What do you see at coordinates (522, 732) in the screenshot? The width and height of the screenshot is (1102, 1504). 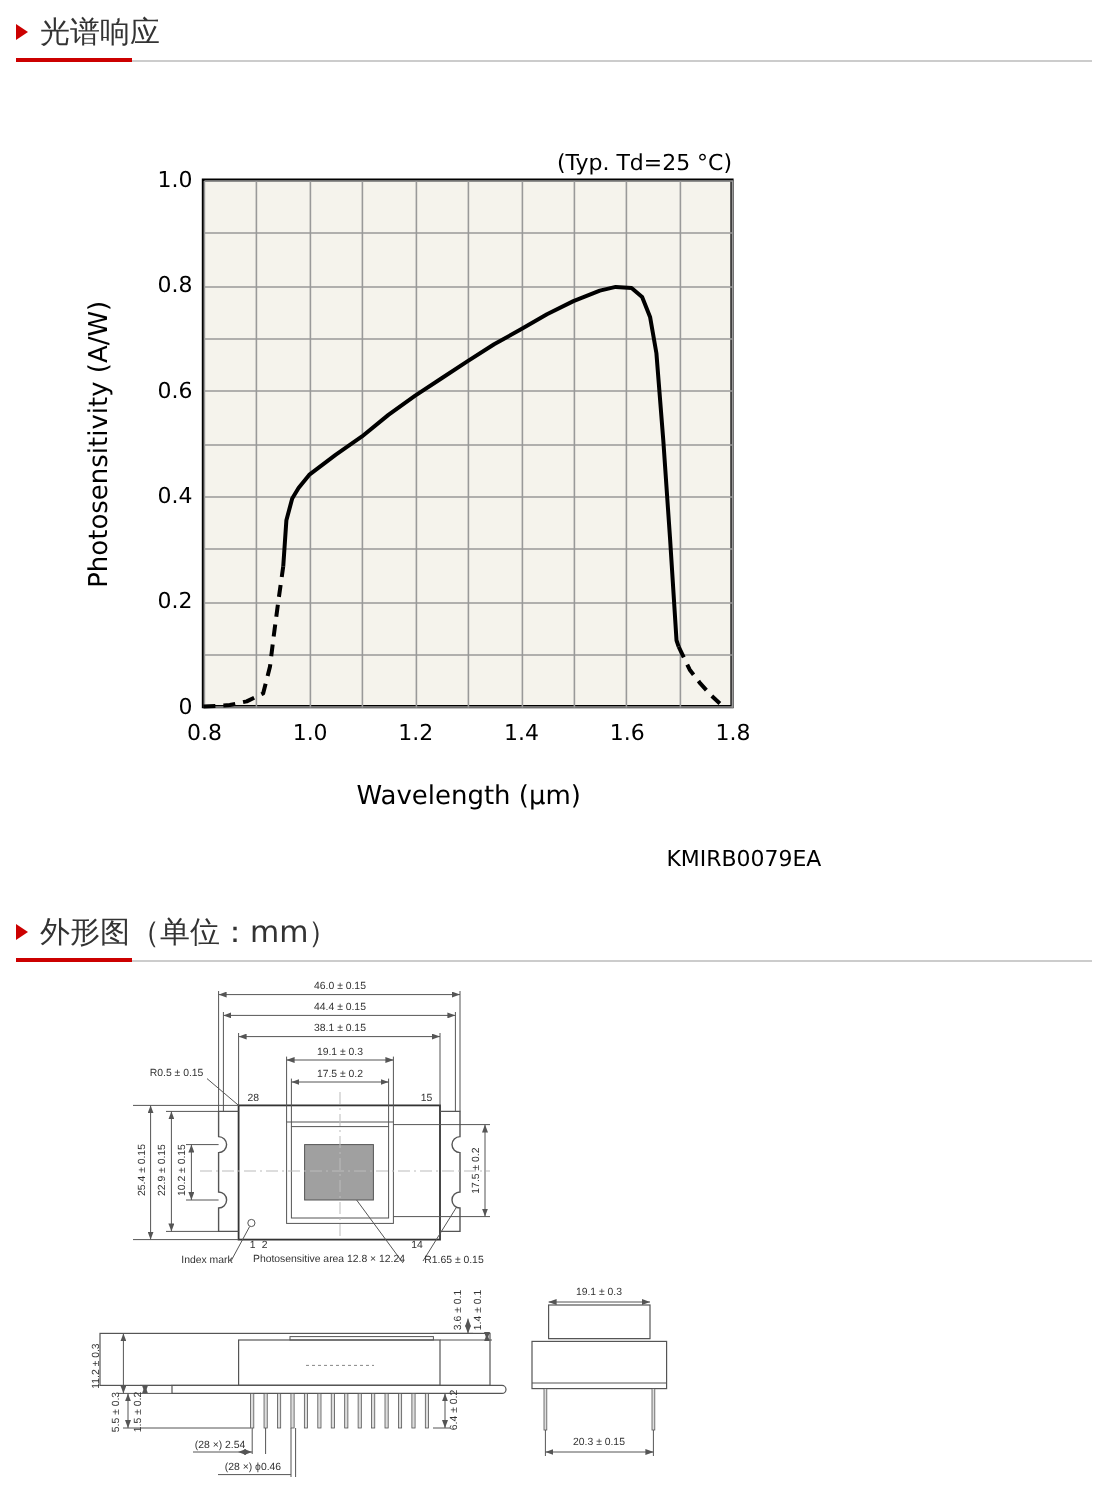 I see `x-tick-label: 1.4` at bounding box center [522, 732].